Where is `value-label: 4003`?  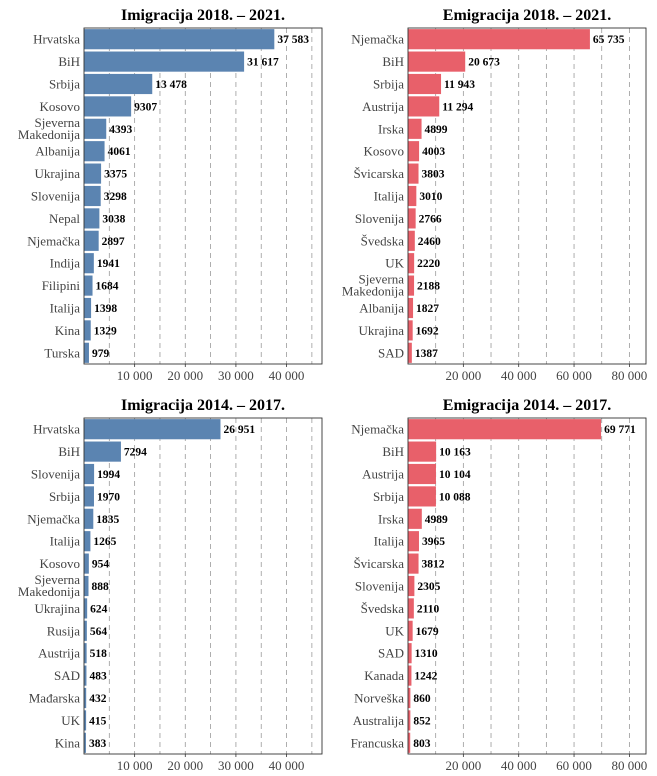
value-label: 4003 is located at coordinates (433, 152).